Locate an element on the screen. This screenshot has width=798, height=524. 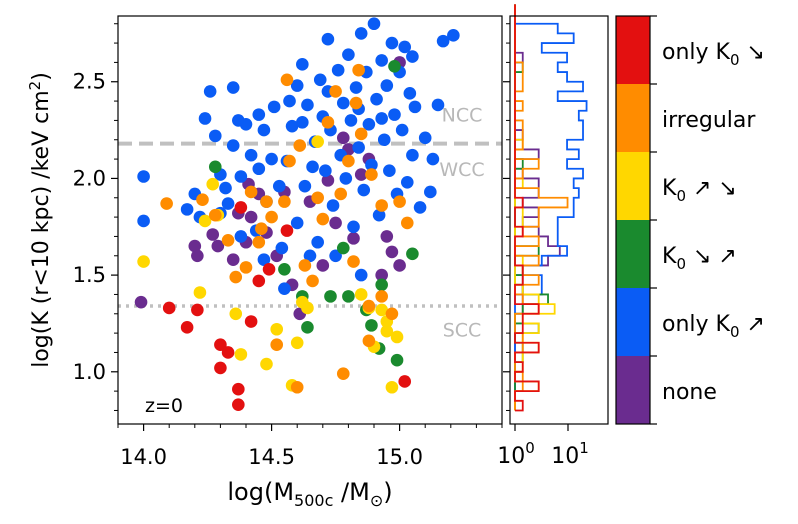
histogram-panel: 100 101 is located at coordinates (553, 236).